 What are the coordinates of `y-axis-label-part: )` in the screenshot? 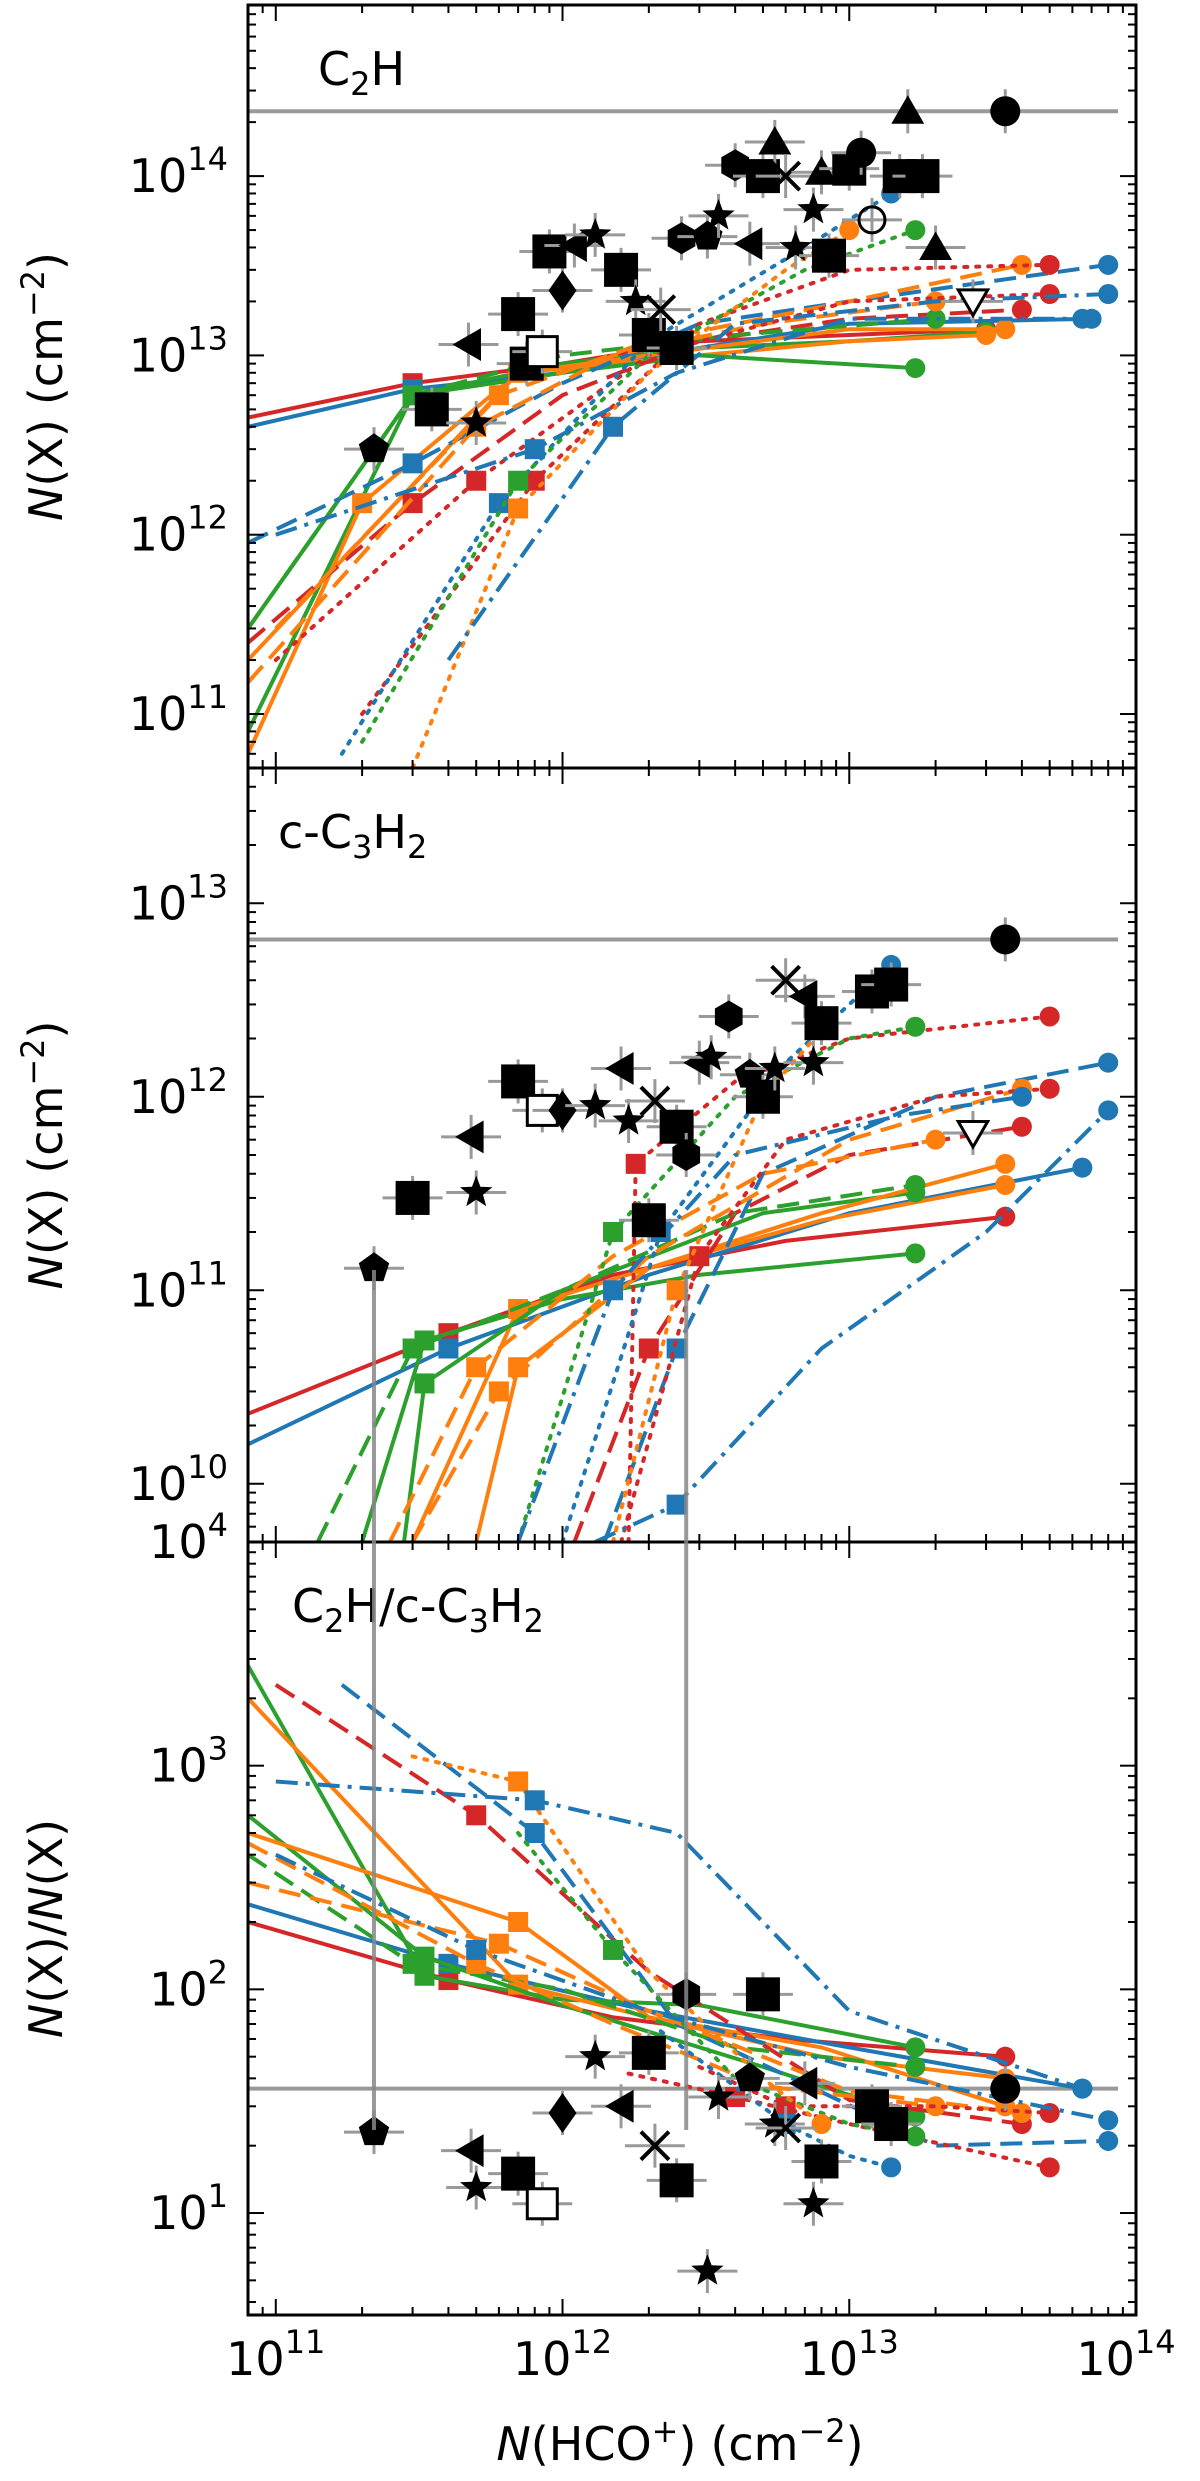 It's located at (46, 261).